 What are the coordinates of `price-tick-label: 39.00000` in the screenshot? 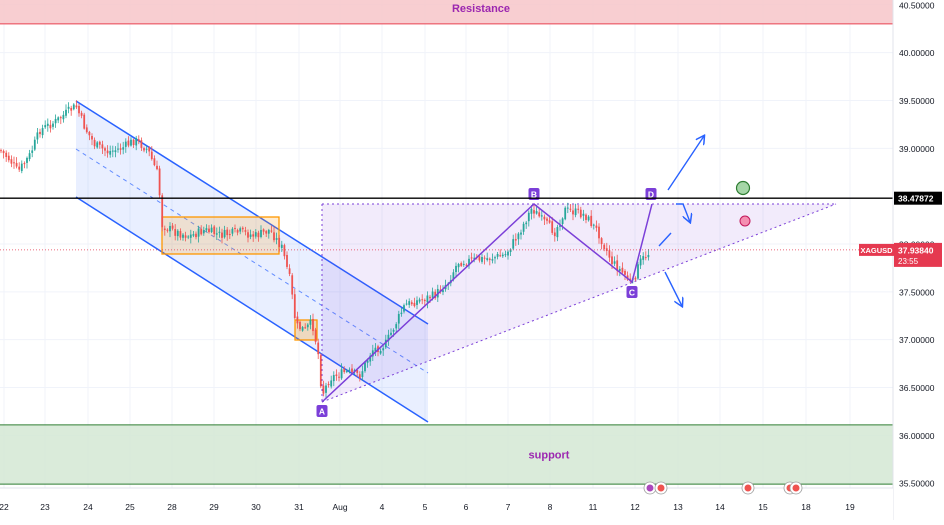 It's located at (917, 149).